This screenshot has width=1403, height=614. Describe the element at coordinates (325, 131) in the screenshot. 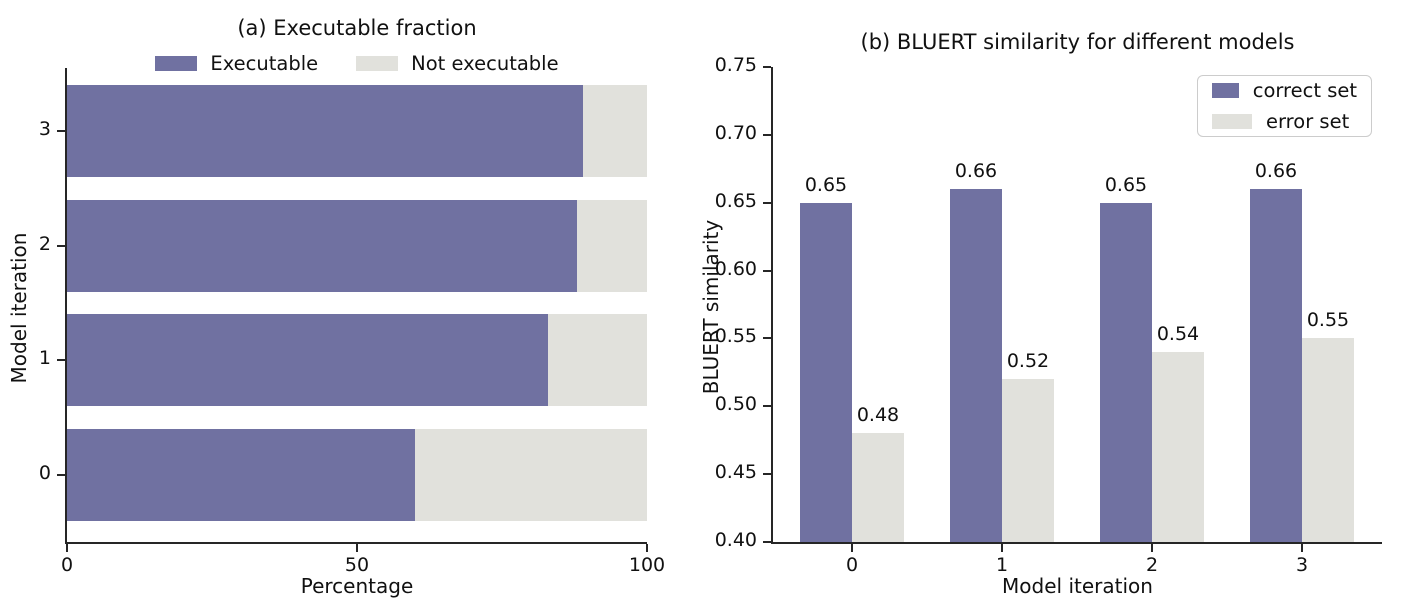

I see `bar-executable-iter3` at that location.